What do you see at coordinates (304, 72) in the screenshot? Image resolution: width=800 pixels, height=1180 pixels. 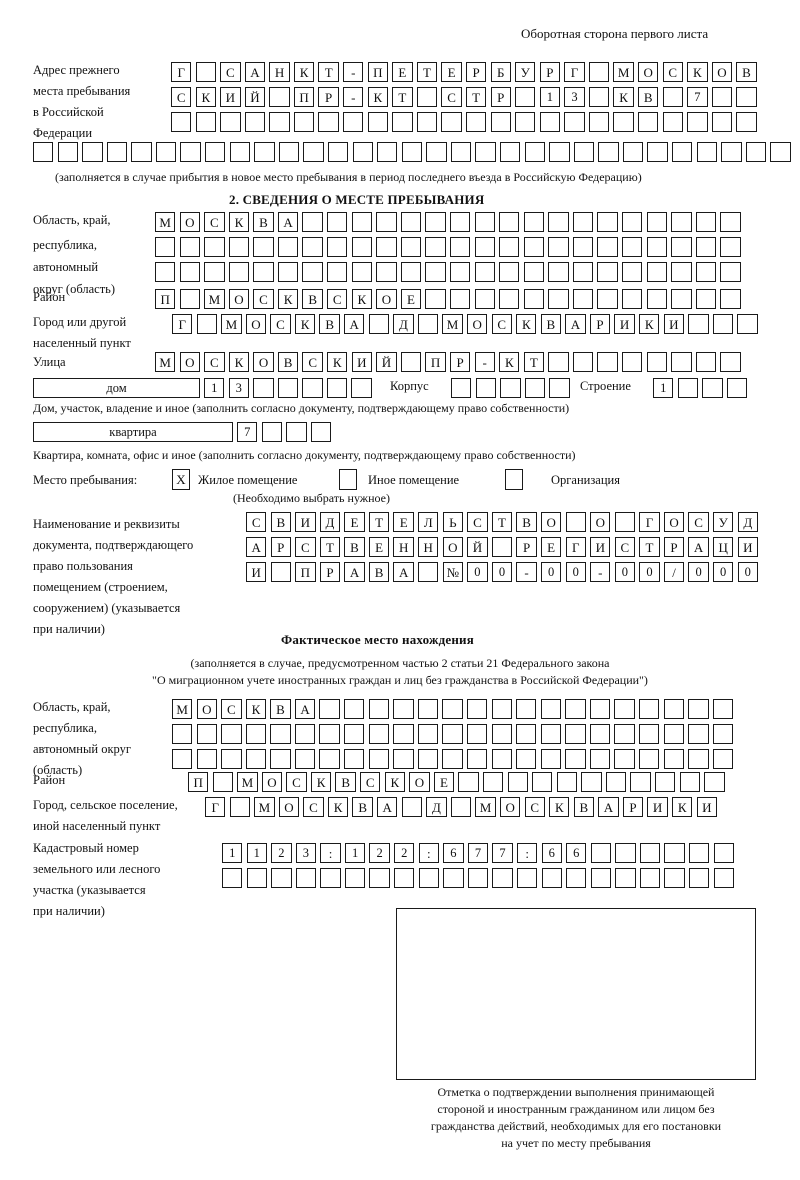 I see `prev-address-row-1-cell-6: К` at bounding box center [304, 72].